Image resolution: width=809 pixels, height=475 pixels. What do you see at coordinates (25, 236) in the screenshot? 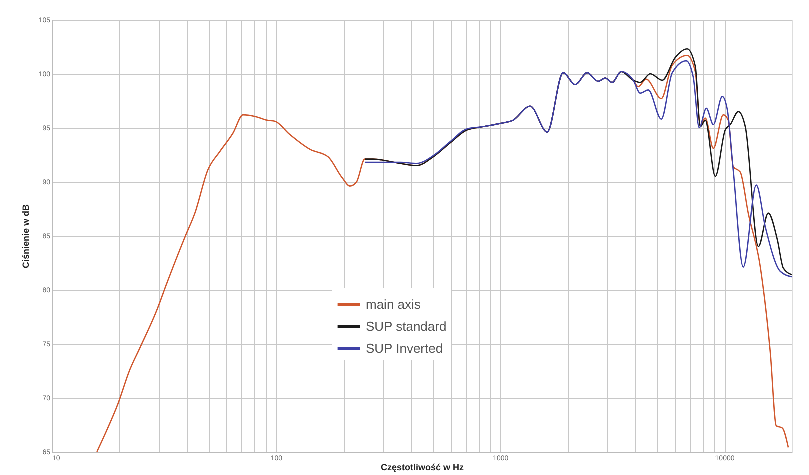
I see `y-axis-title: Ciśnienie w dB` at bounding box center [25, 236].